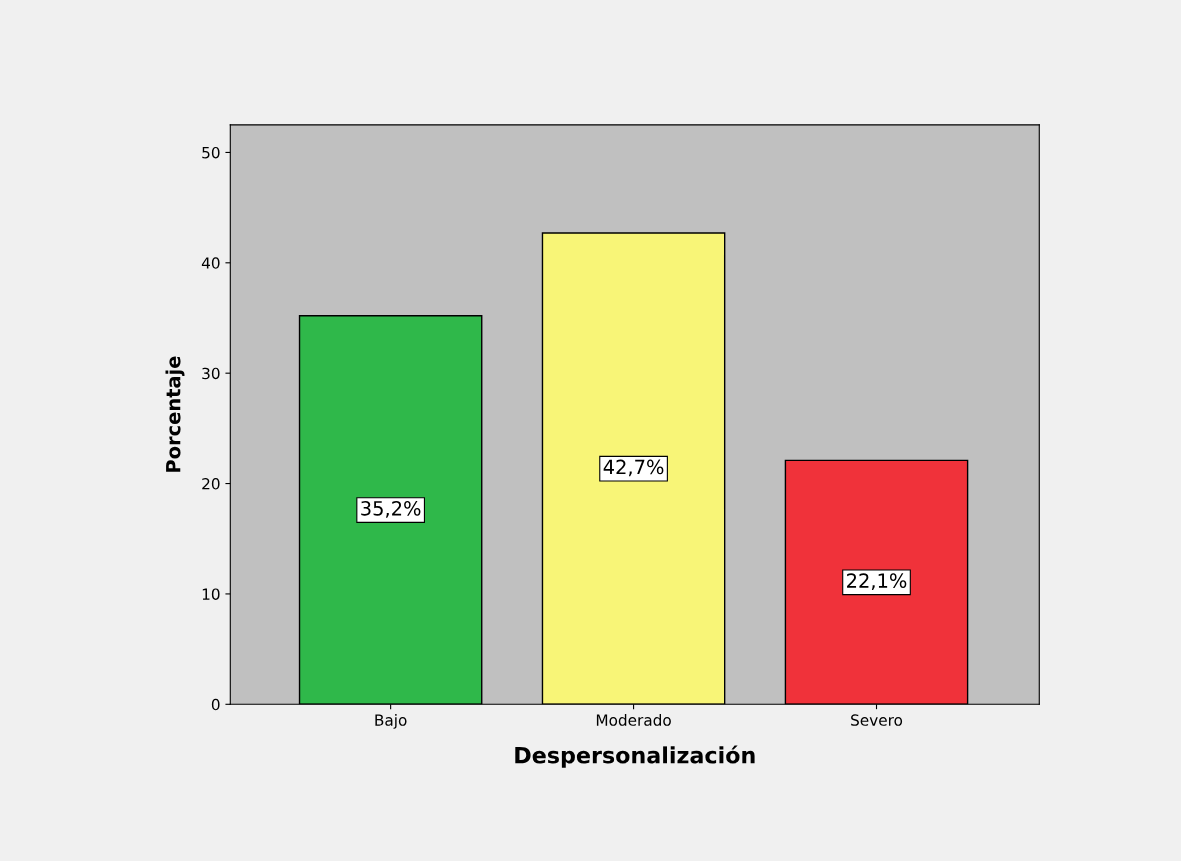  What do you see at coordinates (211, 484) in the screenshot?
I see `y-tick-label: 20` at bounding box center [211, 484].